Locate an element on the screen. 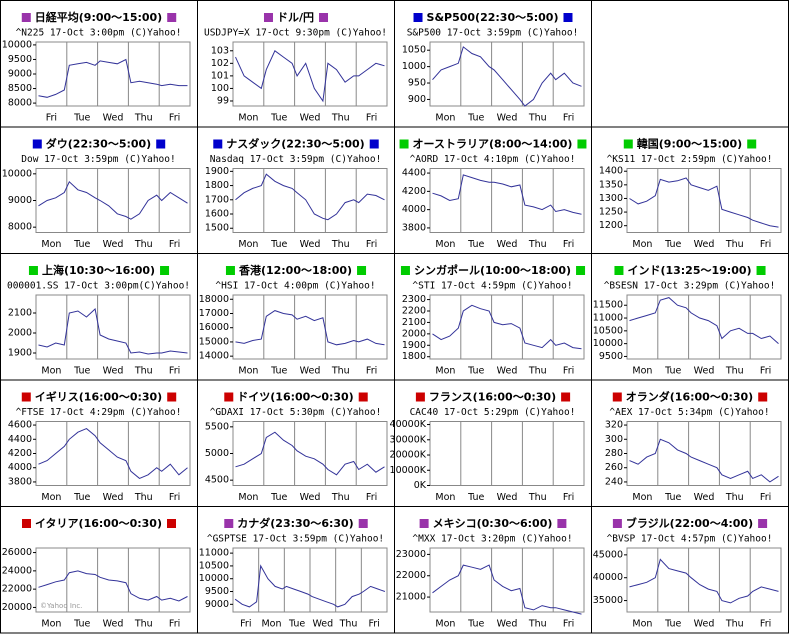 This screenshot has height=641, width=789. chart-title: オーストラリア(8:00～14:00) is located at coordinates (493, 144).